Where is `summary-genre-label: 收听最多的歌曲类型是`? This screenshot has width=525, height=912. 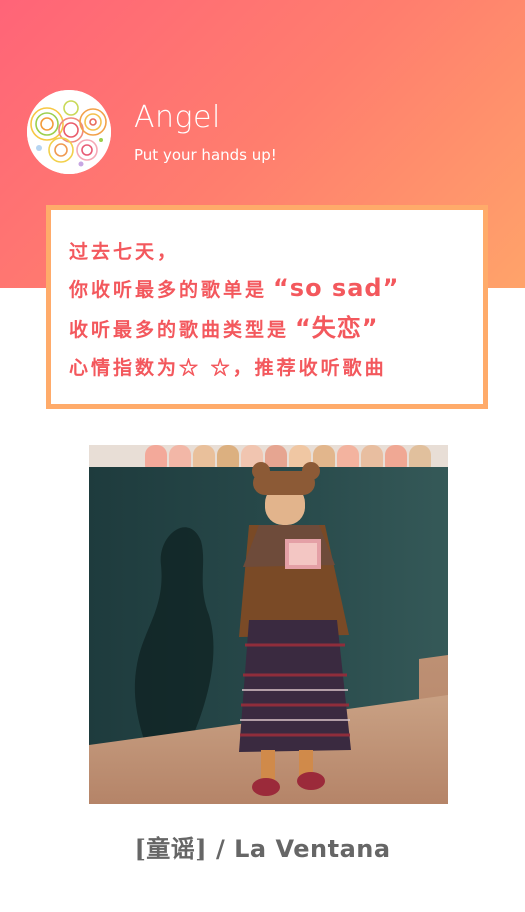 summary-genre-label: 收听最多的歌曲类型是 is located at coordinates (179, 330).